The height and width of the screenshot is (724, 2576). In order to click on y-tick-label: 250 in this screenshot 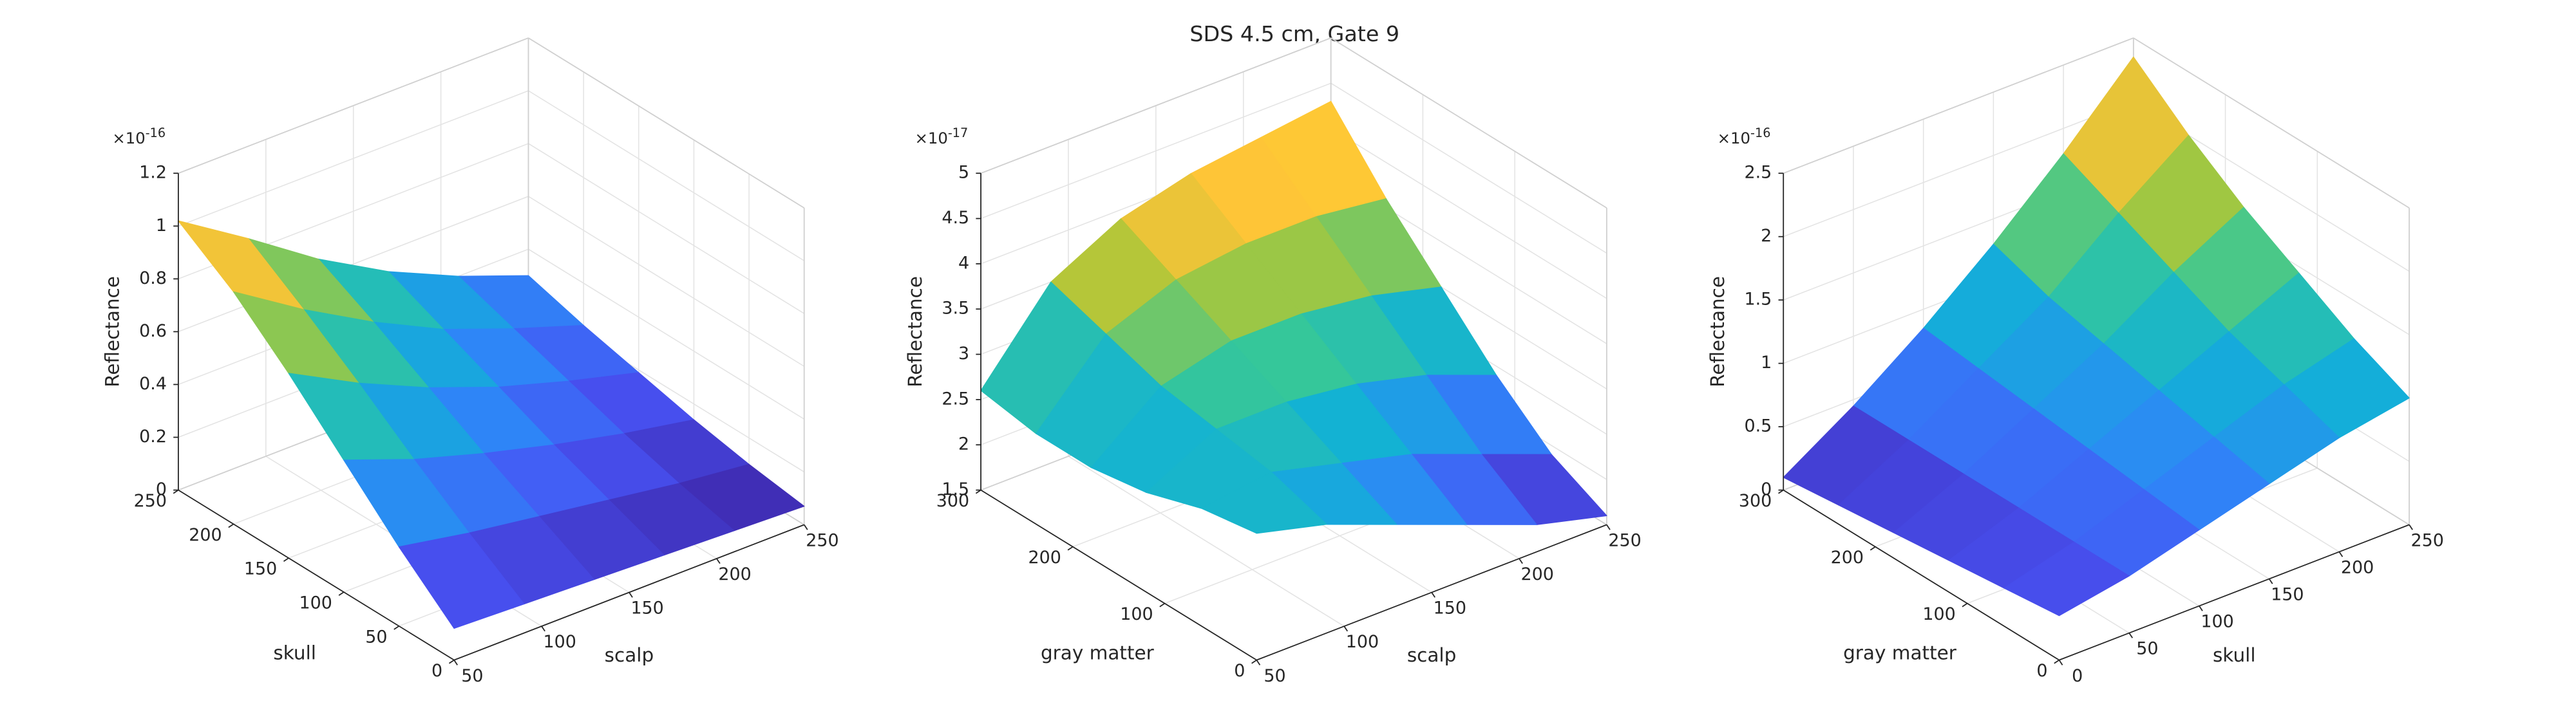, I will do `click(151, 501)`.